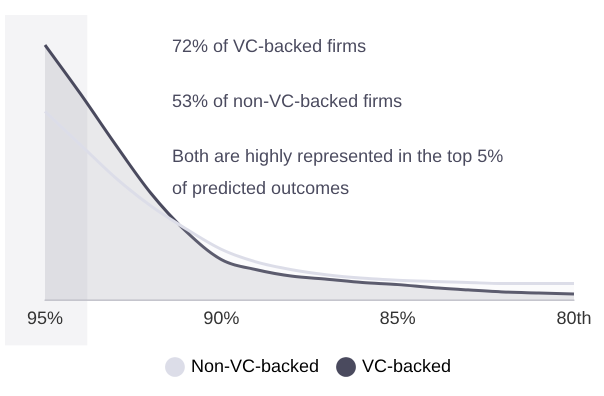 The height and width of the screenshot is (396, 604). Describe the element at coordinates (574, 318) in the screenshot. I see `x-tick-label: 80th` at that location.